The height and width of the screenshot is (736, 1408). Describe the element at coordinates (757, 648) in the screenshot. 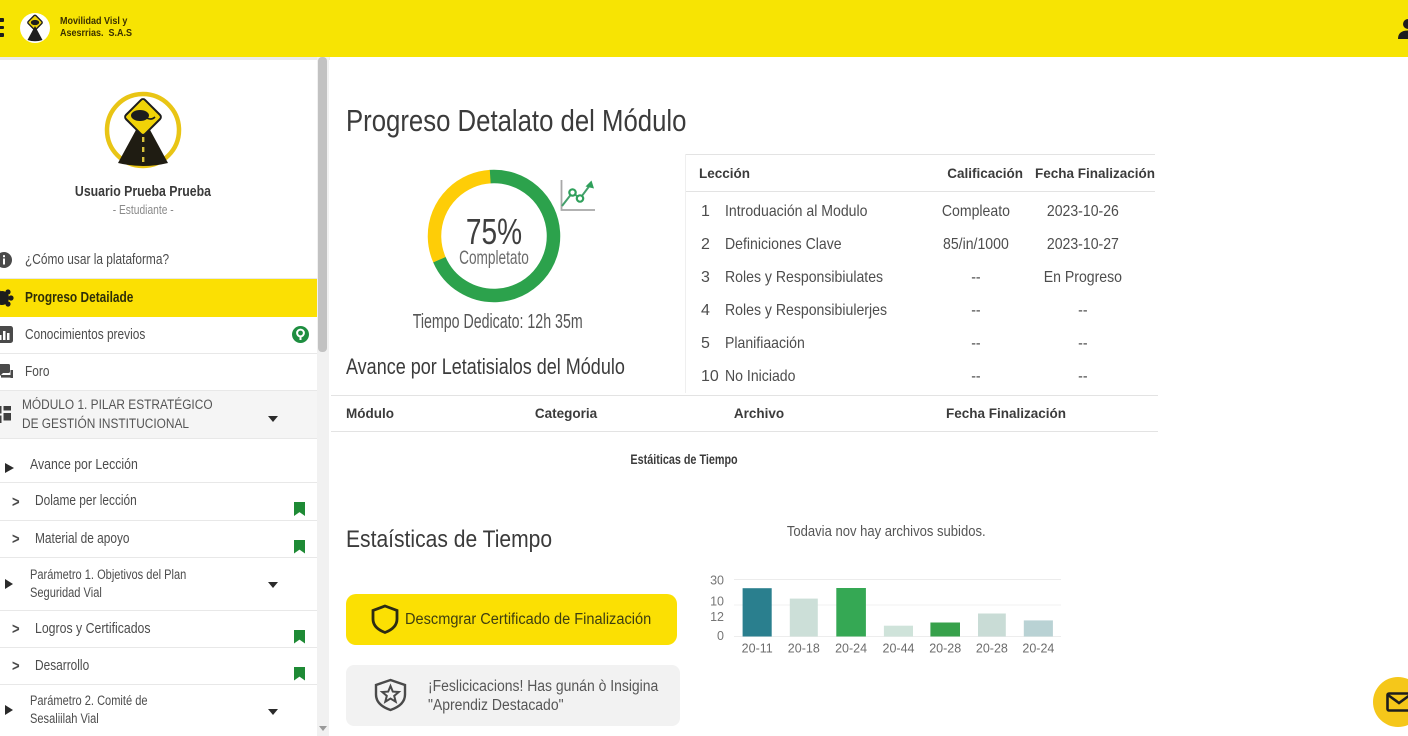

I see `svg-text: 20-11` at that location.